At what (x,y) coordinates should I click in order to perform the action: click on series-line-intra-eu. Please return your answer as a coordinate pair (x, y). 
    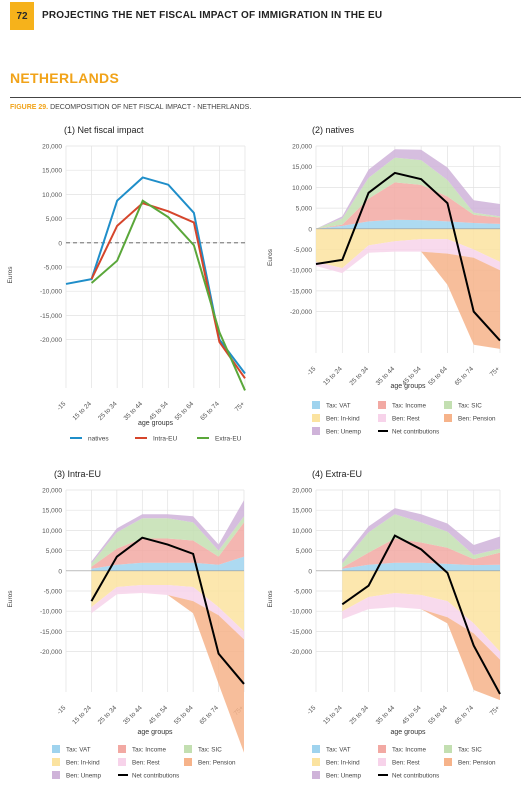
    Looking at the image, I should click on (168, 290).